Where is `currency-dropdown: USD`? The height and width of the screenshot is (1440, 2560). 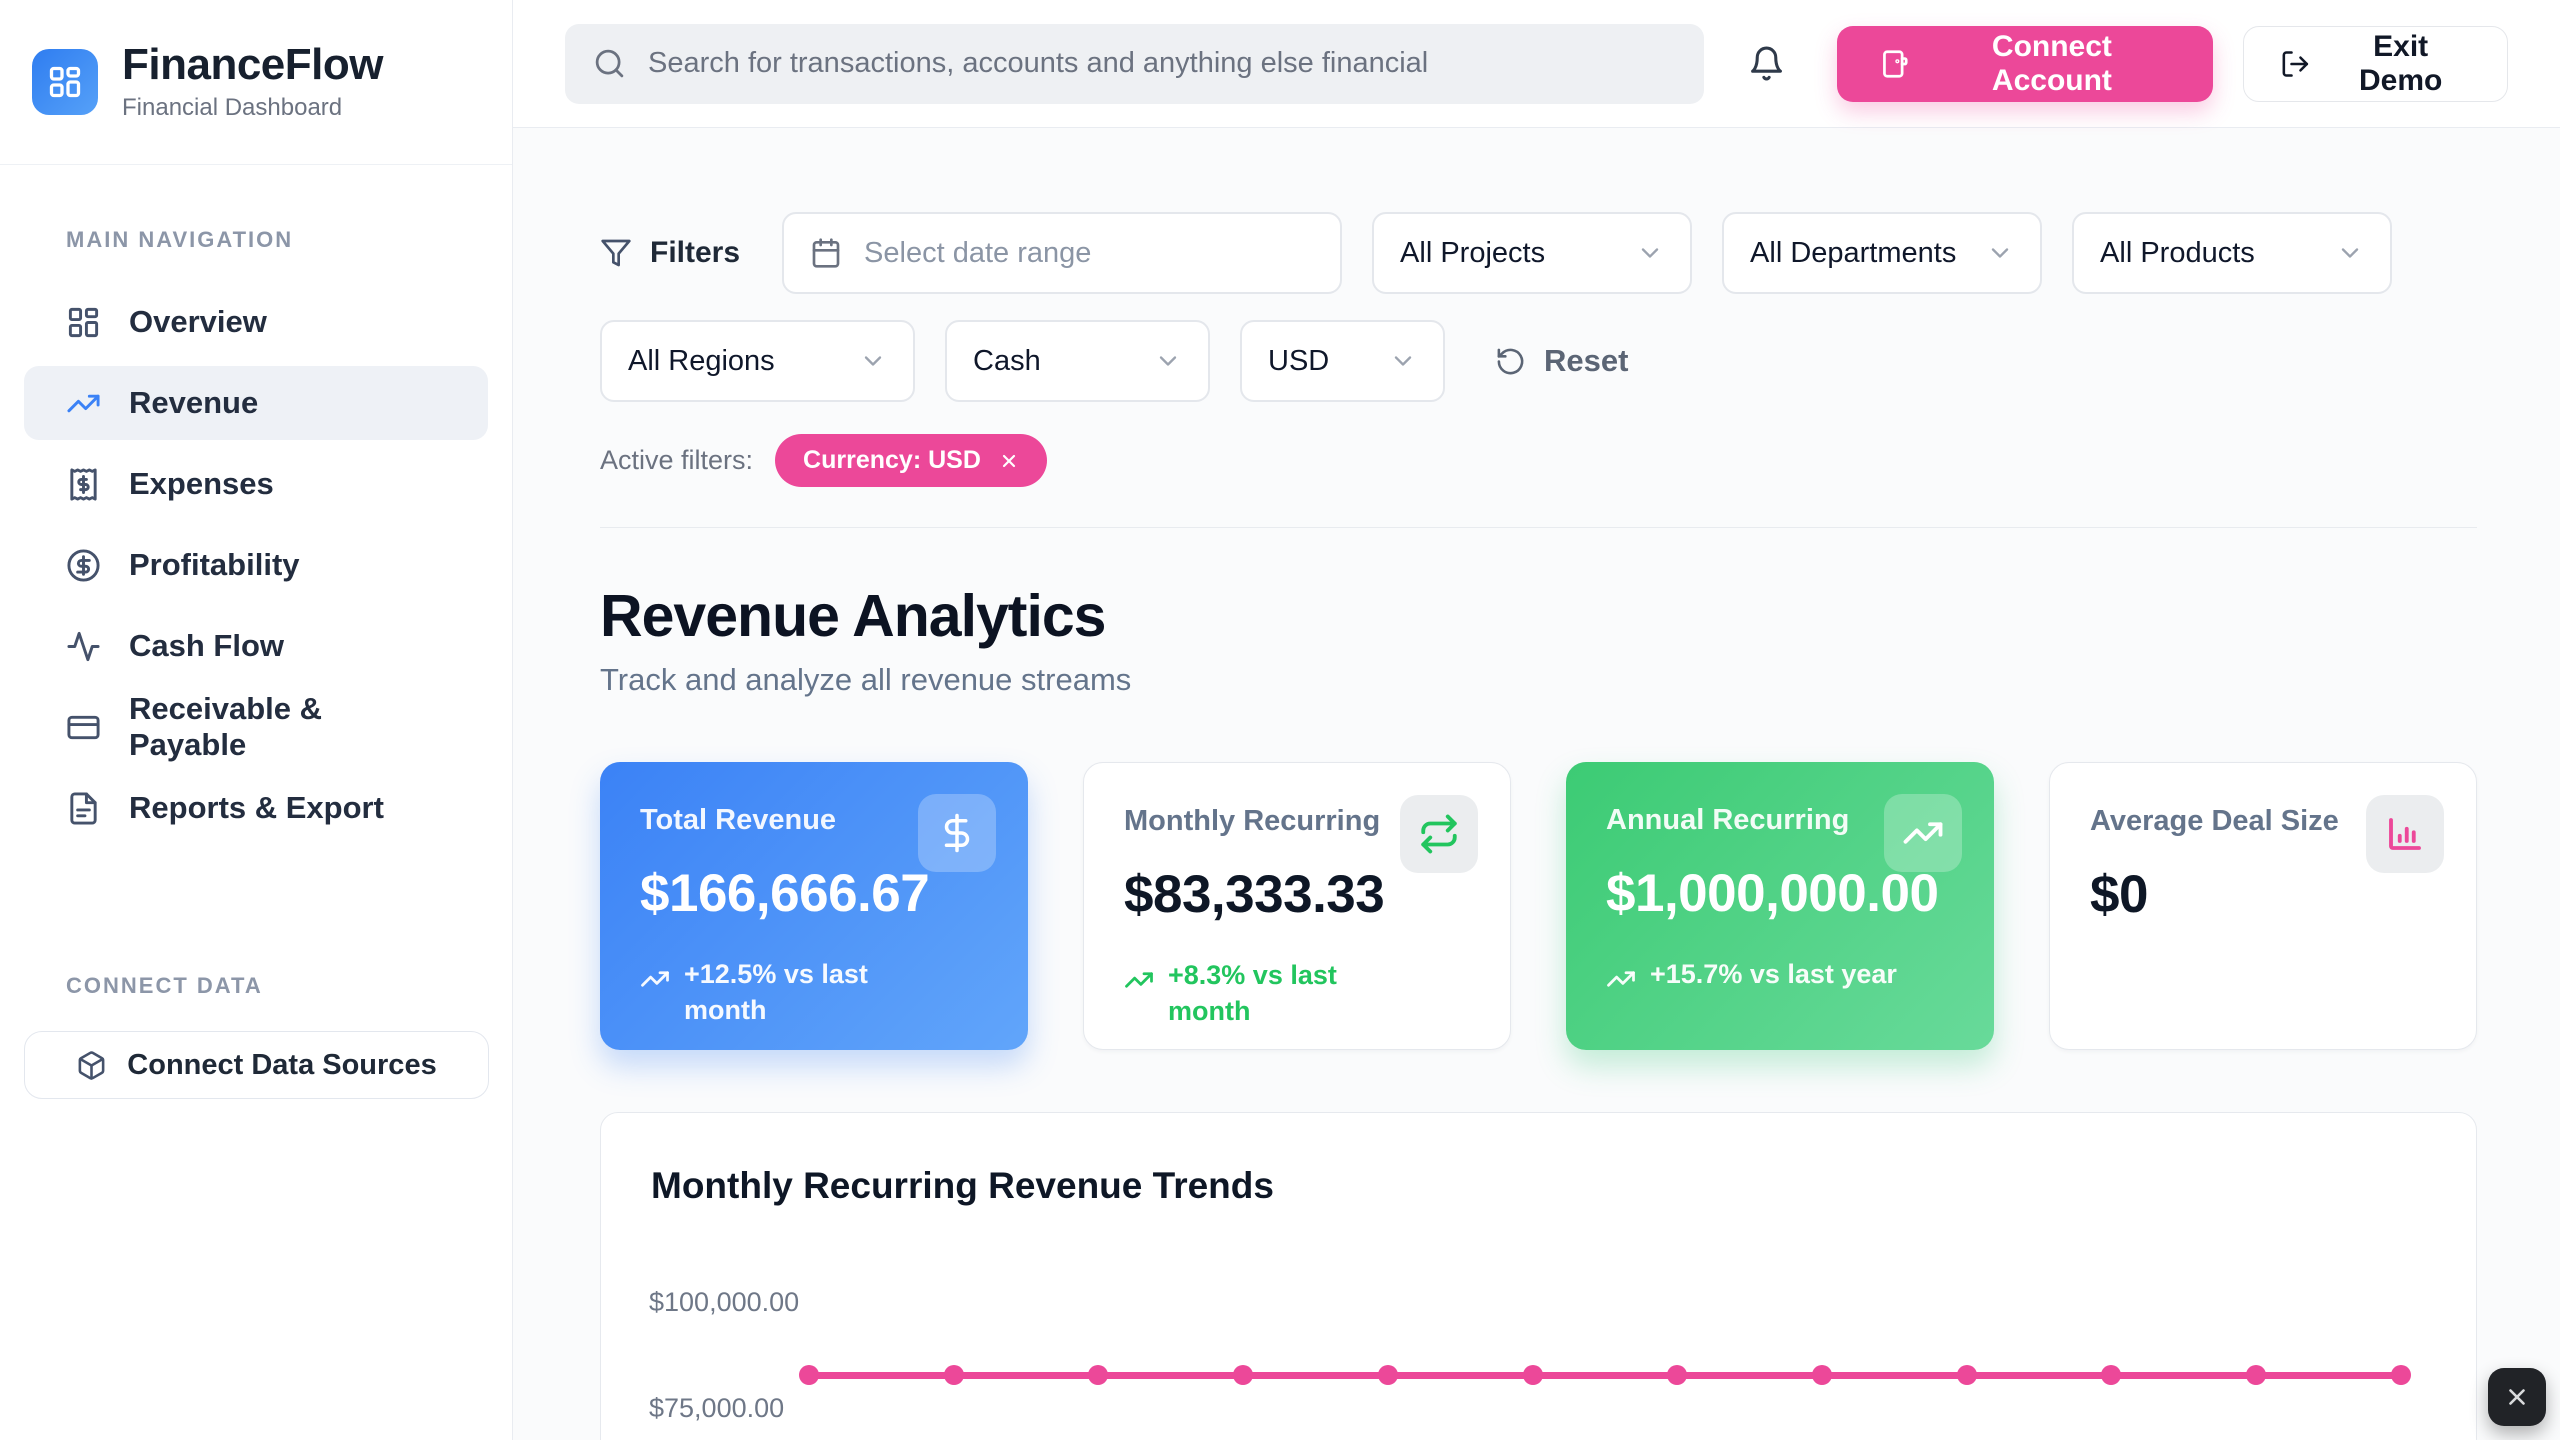
currency-dropdown: USD is located at coordinates (1342, 361).